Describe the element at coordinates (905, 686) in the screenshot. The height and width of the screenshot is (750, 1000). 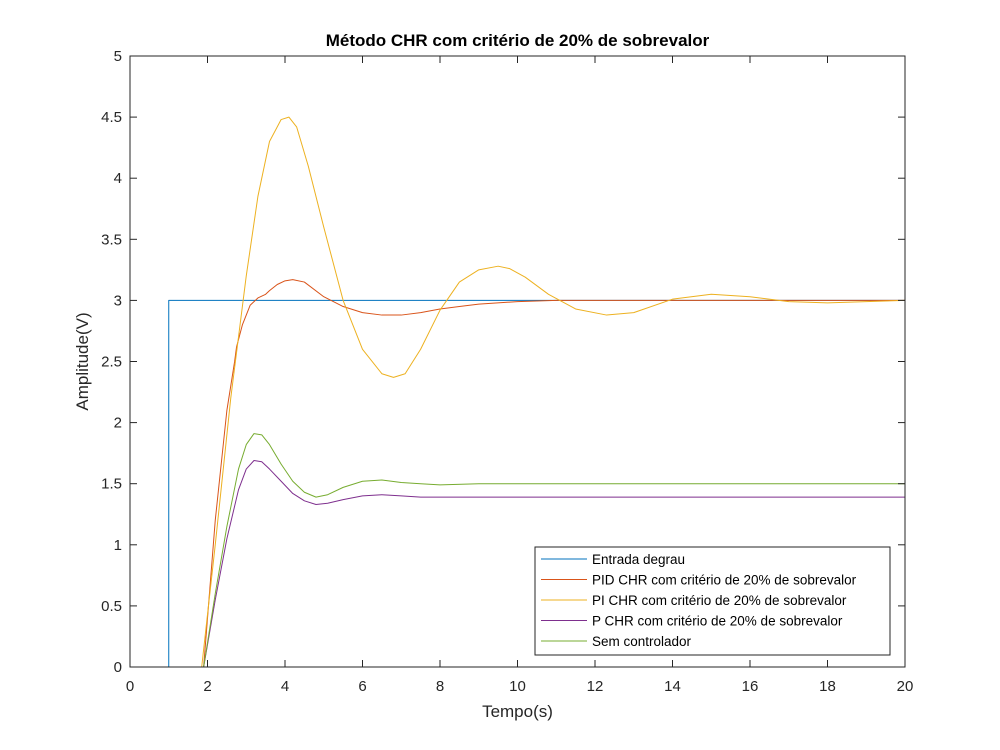
I see `x-tick-label: 20` at that location.